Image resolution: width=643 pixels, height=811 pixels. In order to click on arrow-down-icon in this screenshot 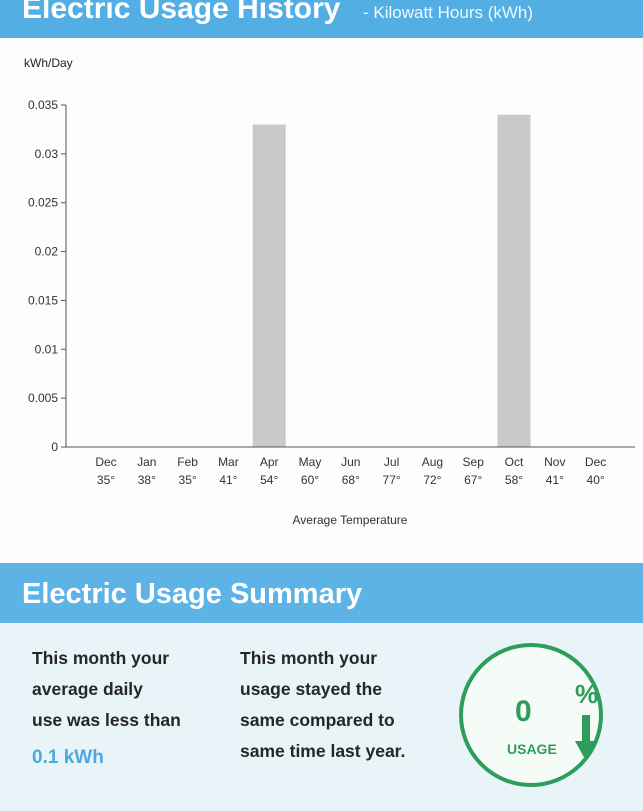, I will do `click(586, 738)`.